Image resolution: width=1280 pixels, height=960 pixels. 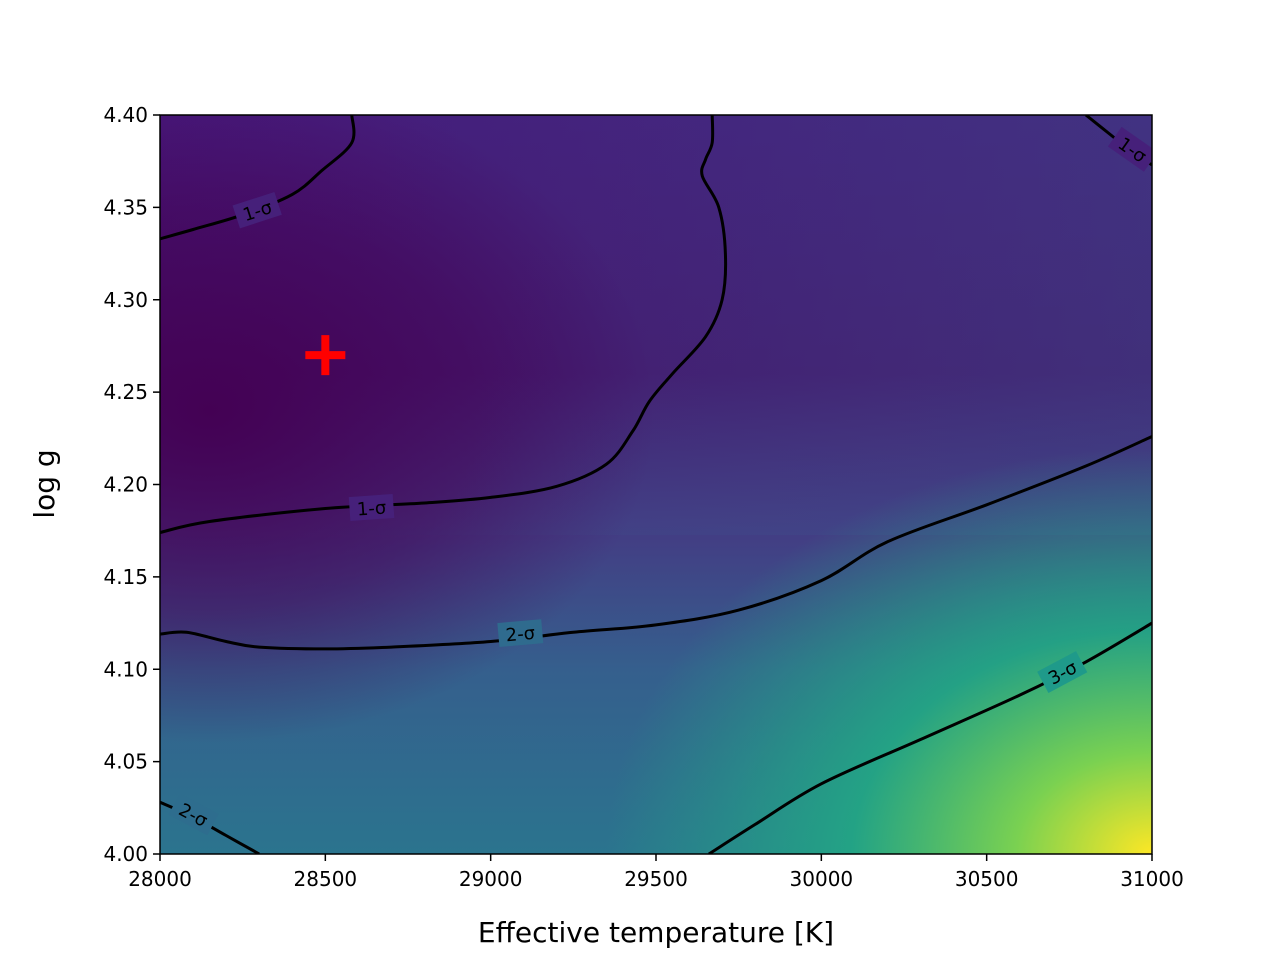 I want to click on y-tick-label: 4.40, so click(x=125, y=115).